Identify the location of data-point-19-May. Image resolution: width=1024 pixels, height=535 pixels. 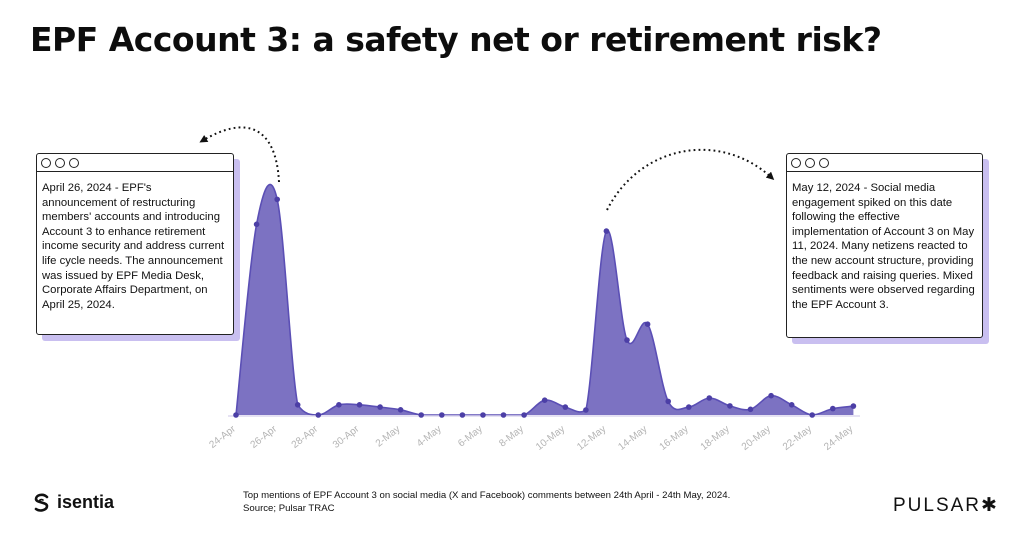
(750, 409).